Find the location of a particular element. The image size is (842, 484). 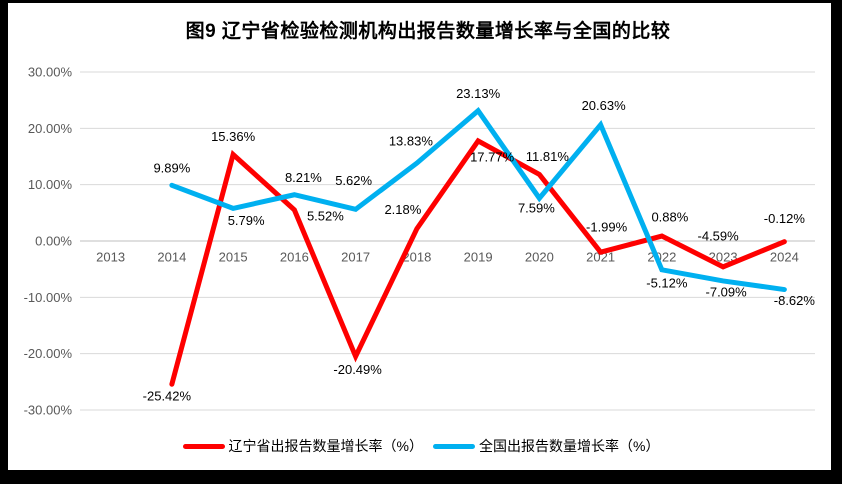

legend-item-national: 全国出报告数量增长率（%） is located at coordinates (546, 446).